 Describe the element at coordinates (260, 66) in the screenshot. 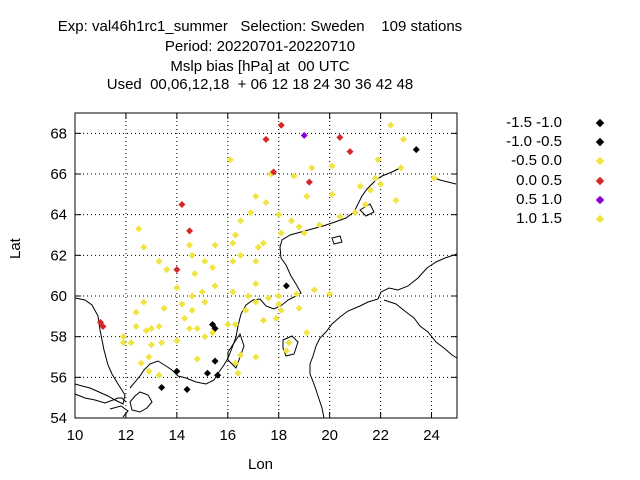

I see `chart-title-line-3: Mslp bias [hPa] at 00 UTC` at that location.